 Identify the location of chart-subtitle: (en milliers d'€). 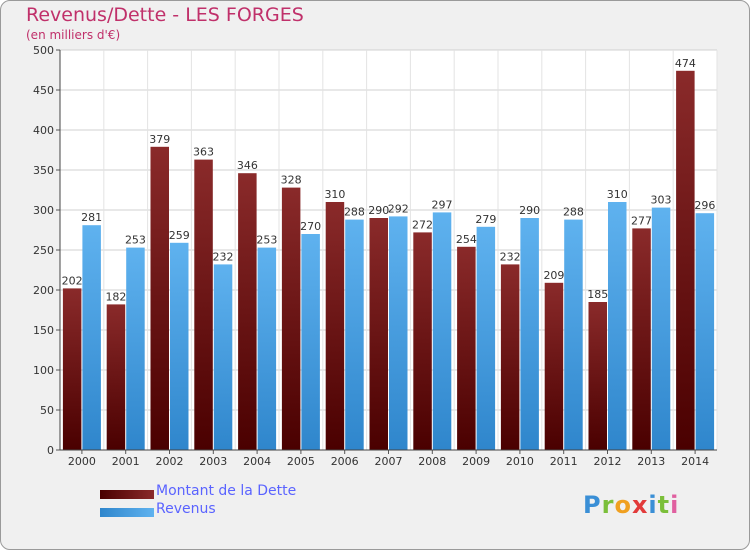
(73, 35).